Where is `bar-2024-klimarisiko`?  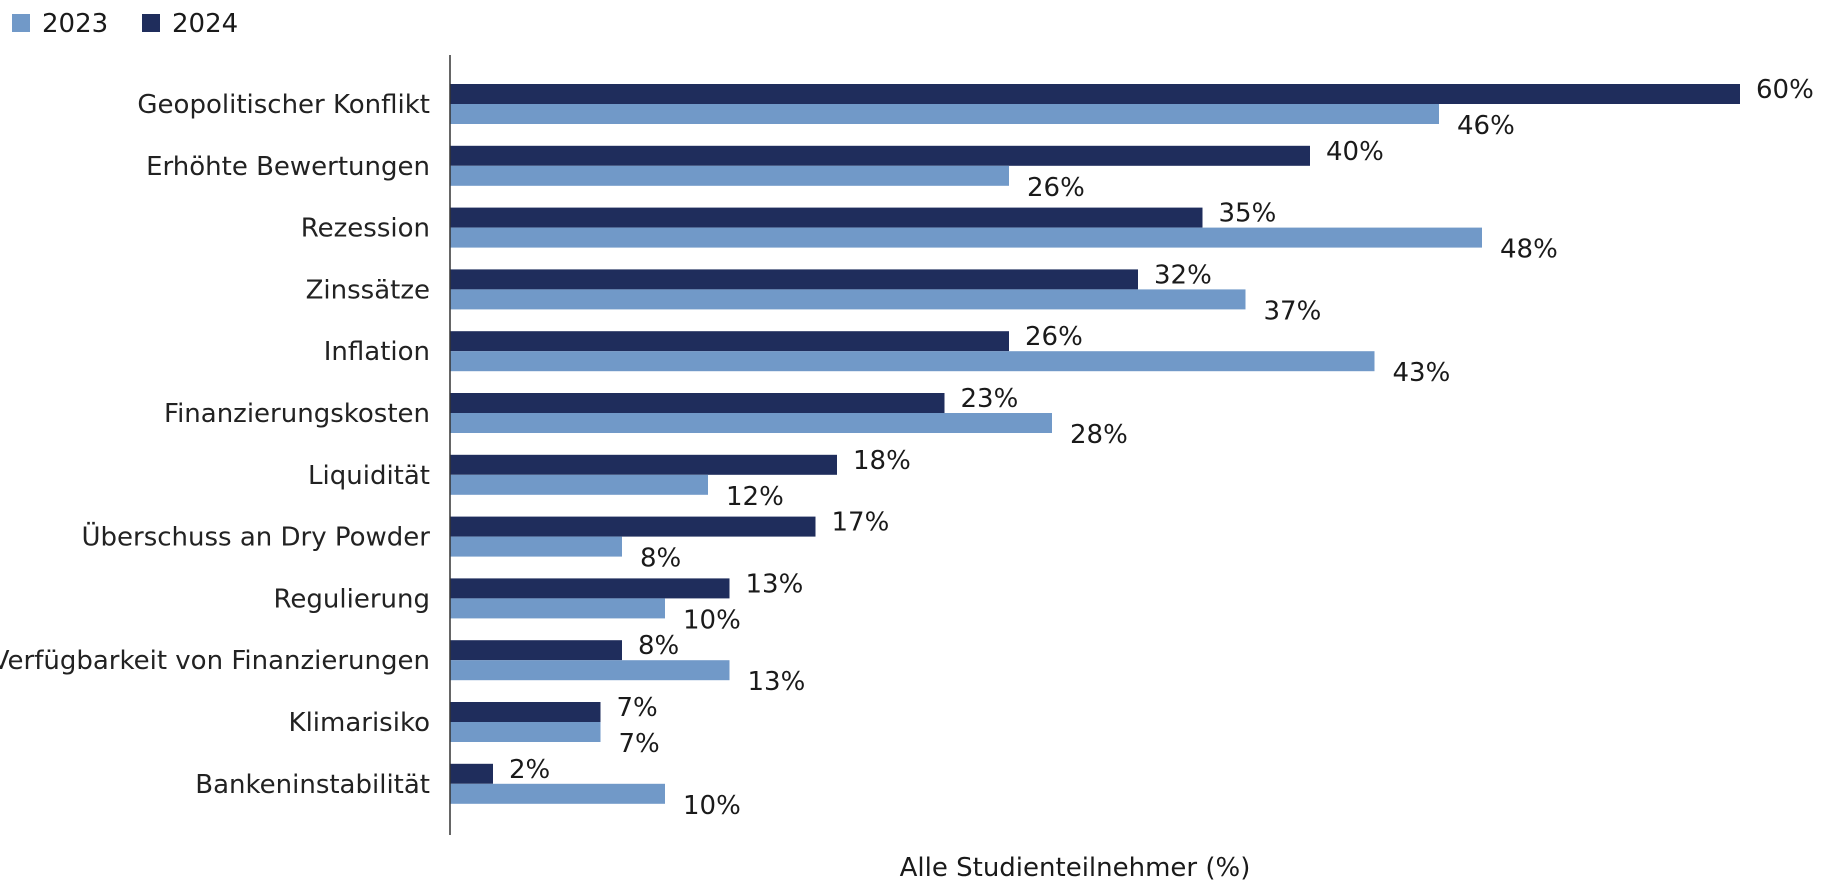 bar-2024-klimarisiko is located at coordinates (525, 712).